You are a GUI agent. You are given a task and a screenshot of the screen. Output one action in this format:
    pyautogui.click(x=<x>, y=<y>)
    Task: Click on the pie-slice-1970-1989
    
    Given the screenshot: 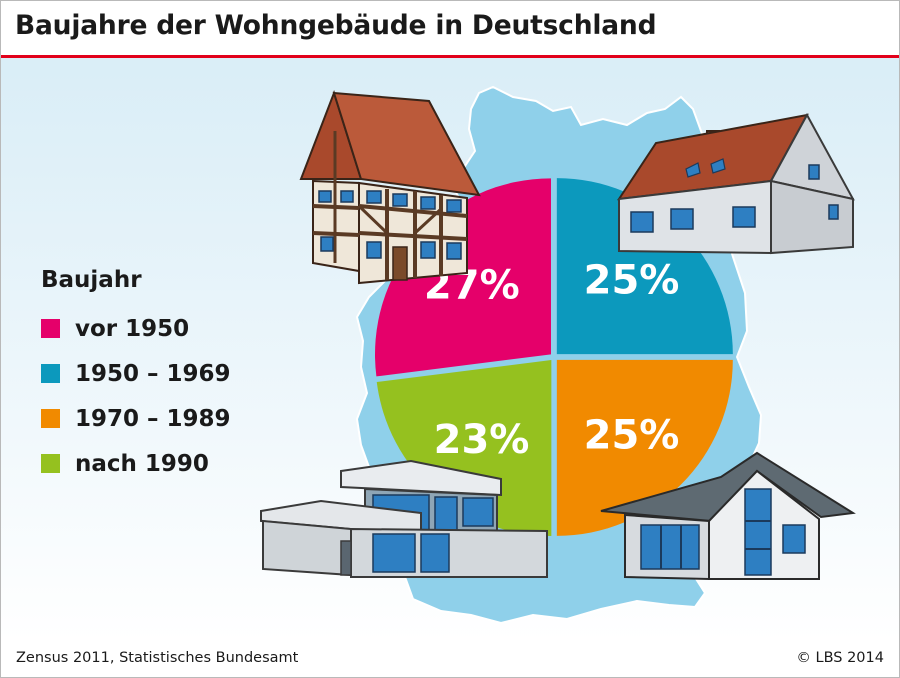 What is the action you would take?
    pyautogui.click(x=644, y=447)
    